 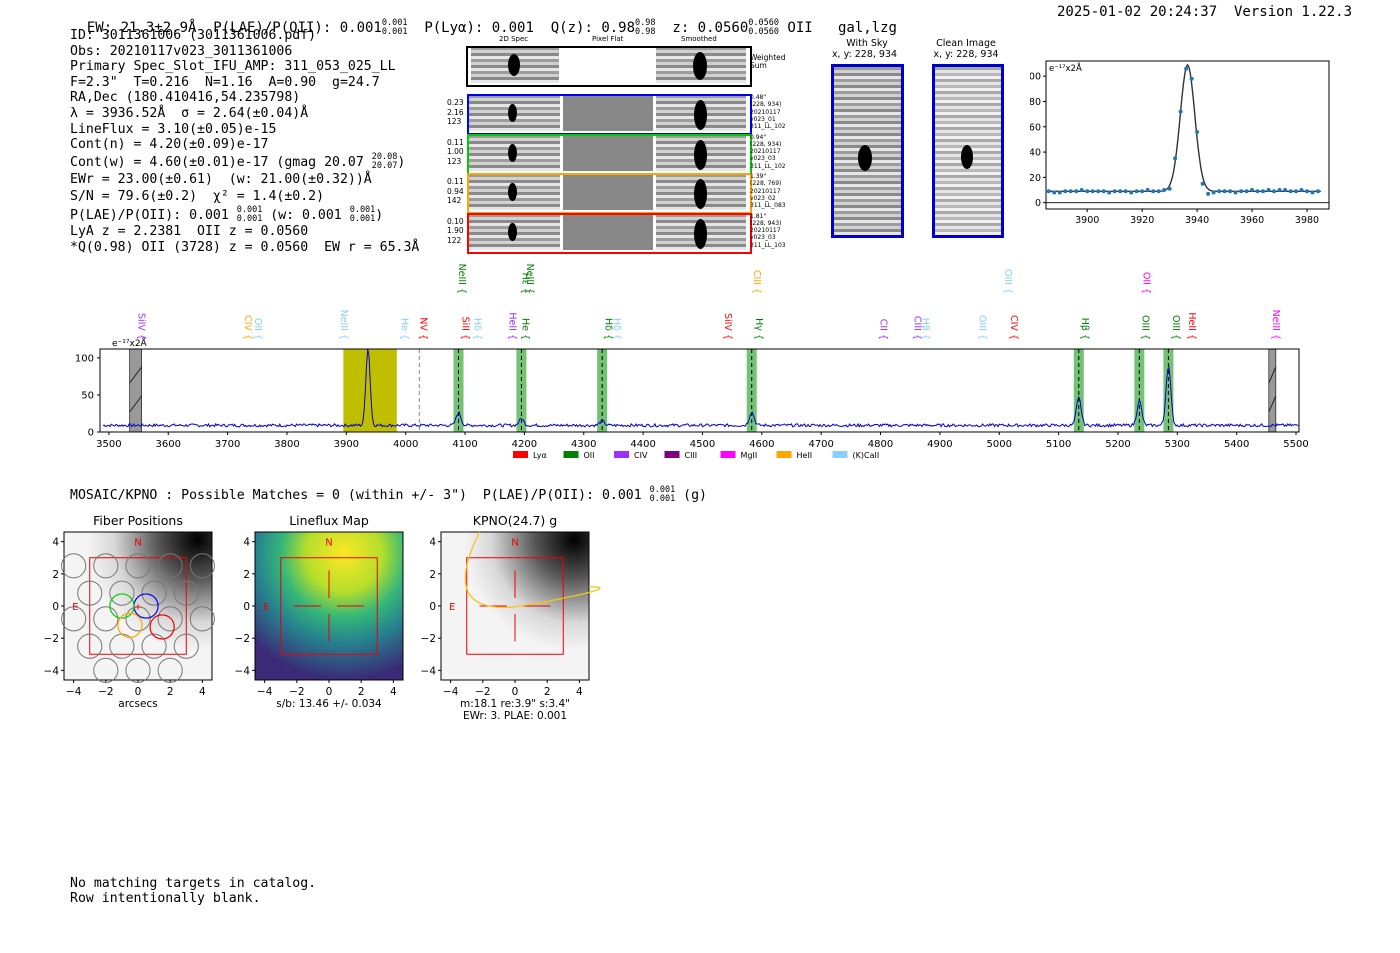 I want to click on y-tick-label: 2, so click(x=55, y=575).